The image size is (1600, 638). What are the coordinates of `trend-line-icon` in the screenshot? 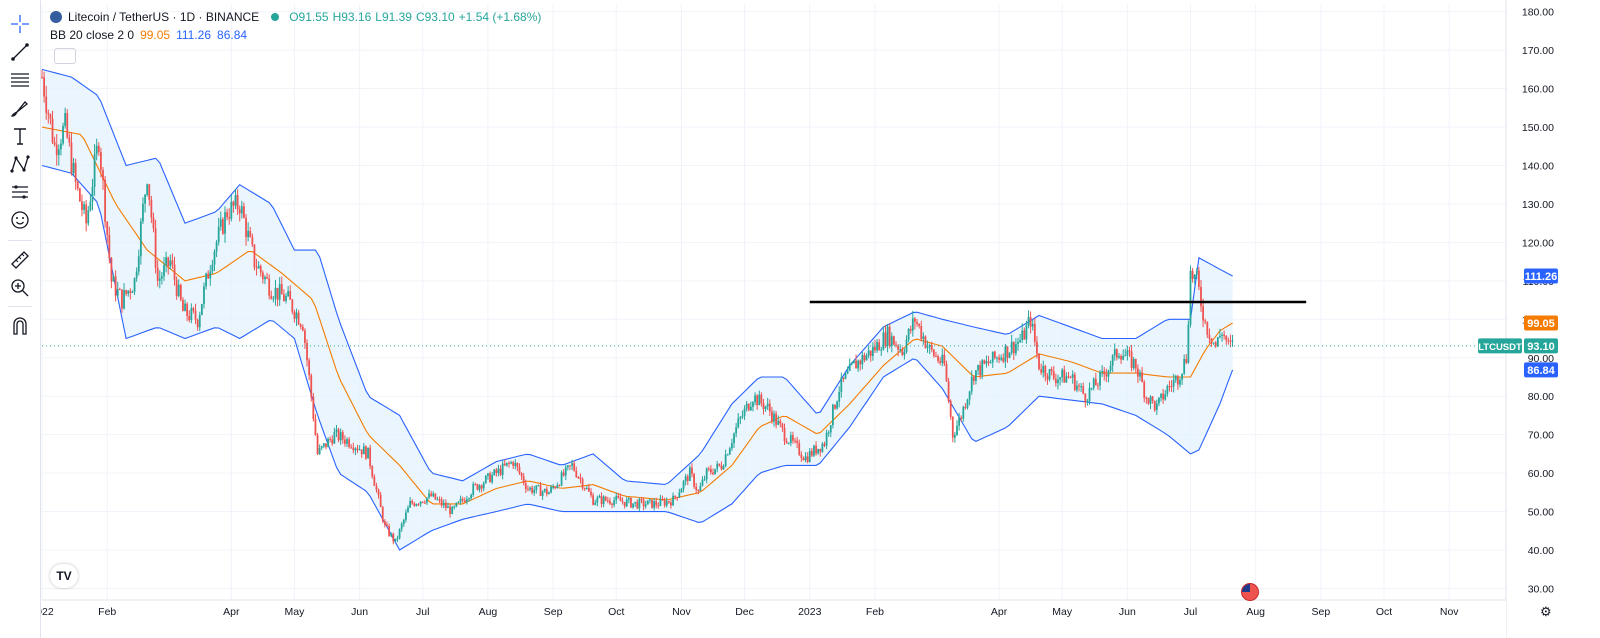 It's located at (20, 52).